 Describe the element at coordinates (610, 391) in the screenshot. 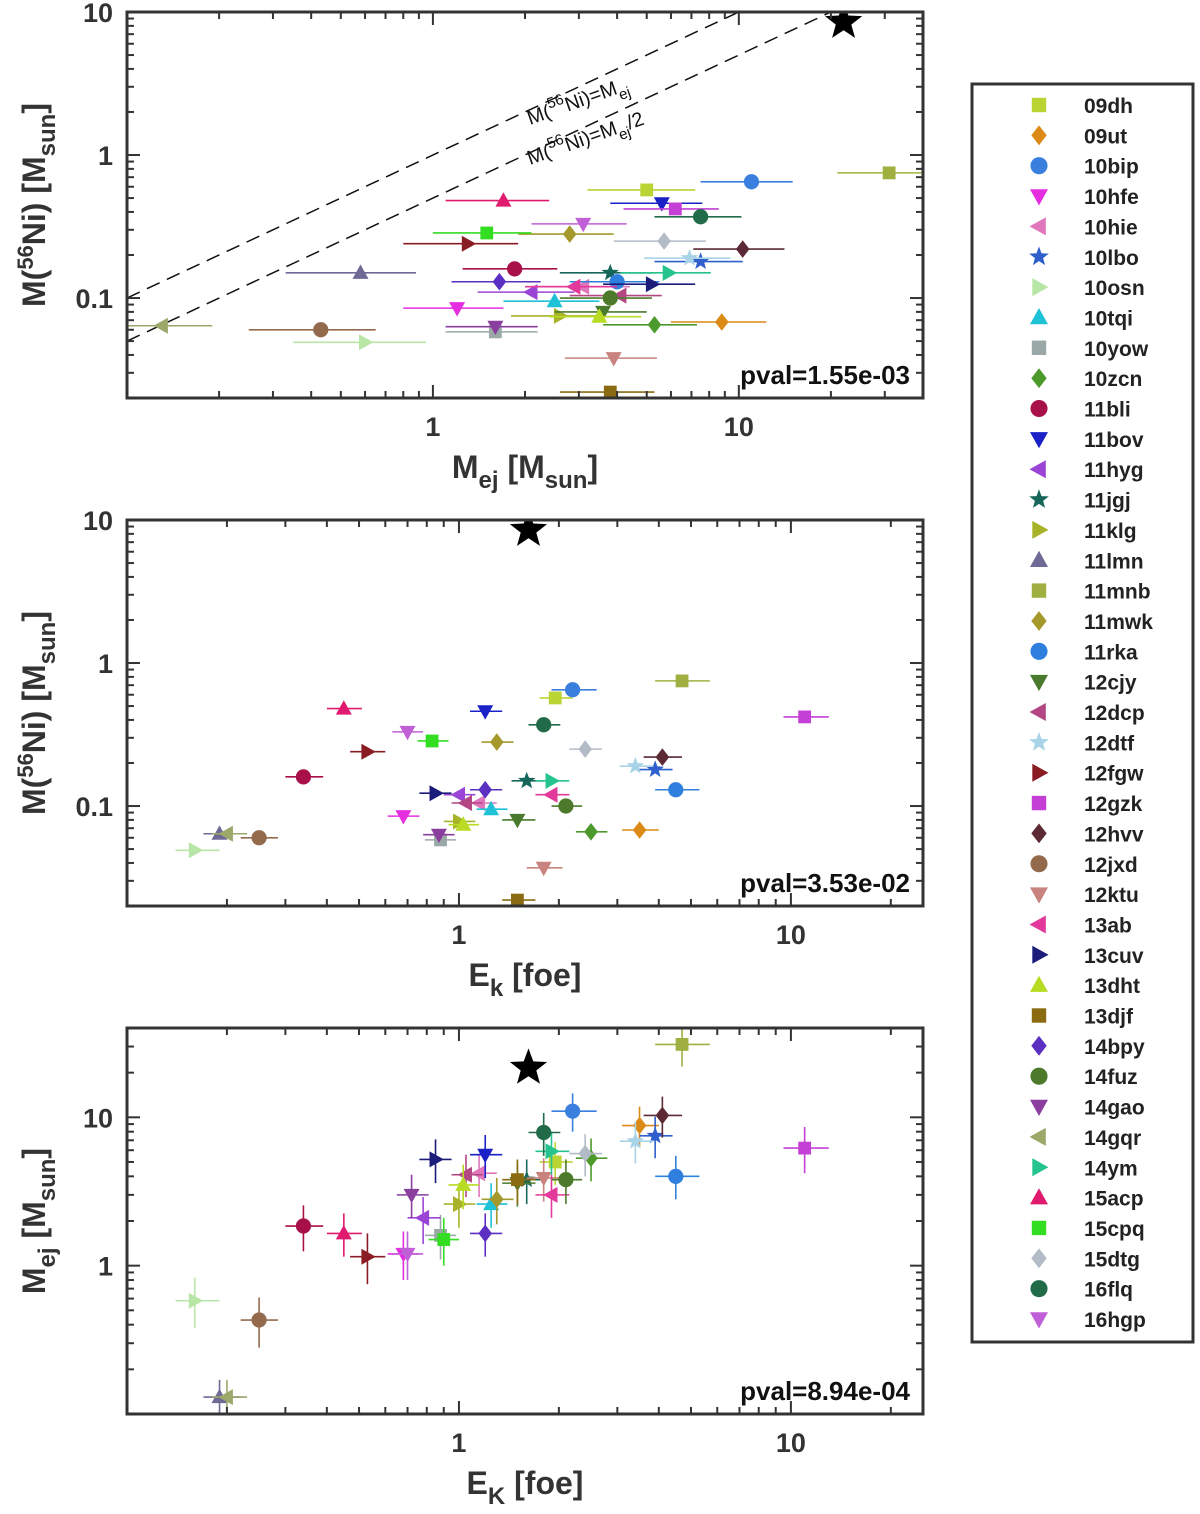

I see `marker-13djf` at that location.